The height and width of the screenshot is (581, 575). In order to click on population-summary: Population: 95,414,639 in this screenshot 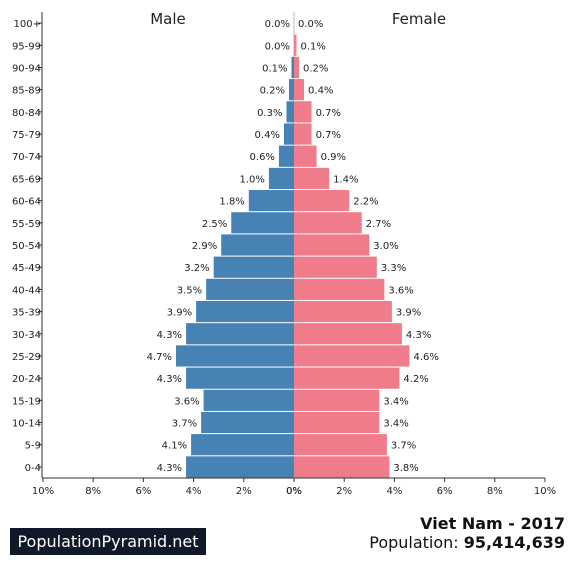, I will do `click(467, 542)`.